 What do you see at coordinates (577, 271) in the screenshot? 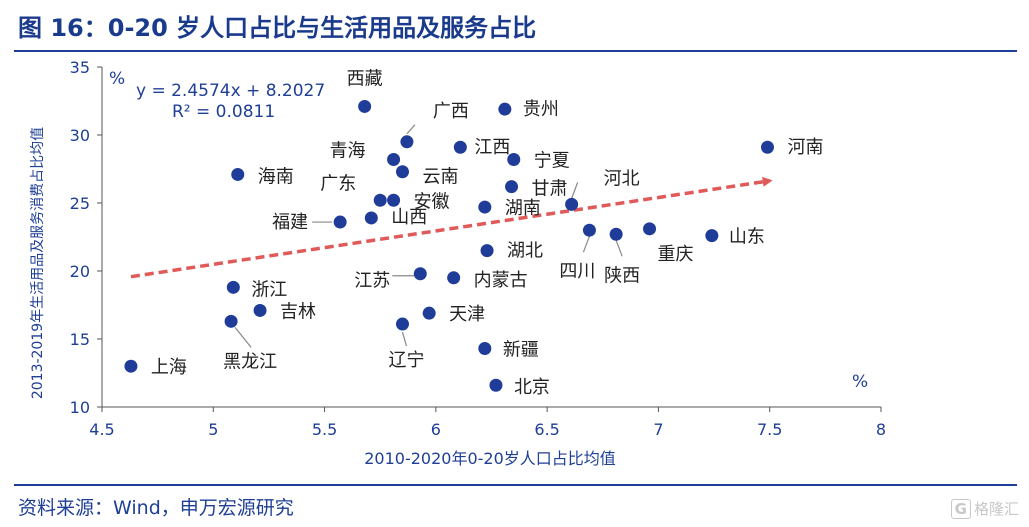
I see `data-point-label: 四川` at bounding box center [577, 271].